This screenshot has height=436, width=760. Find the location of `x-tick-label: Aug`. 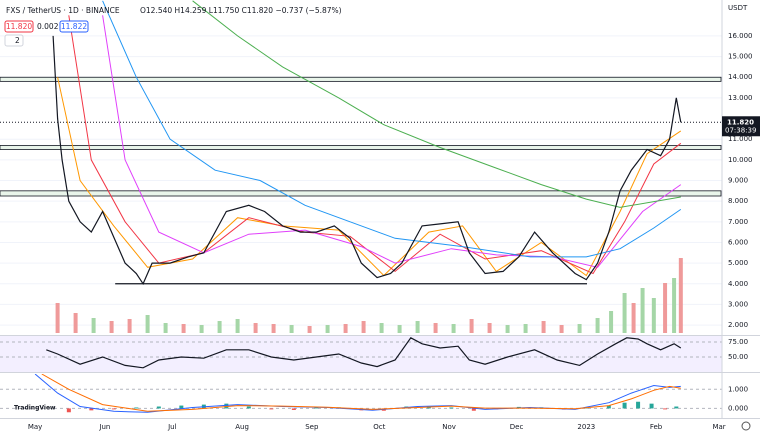

x-tick-label: Aug is located at coordinates (242, 427).